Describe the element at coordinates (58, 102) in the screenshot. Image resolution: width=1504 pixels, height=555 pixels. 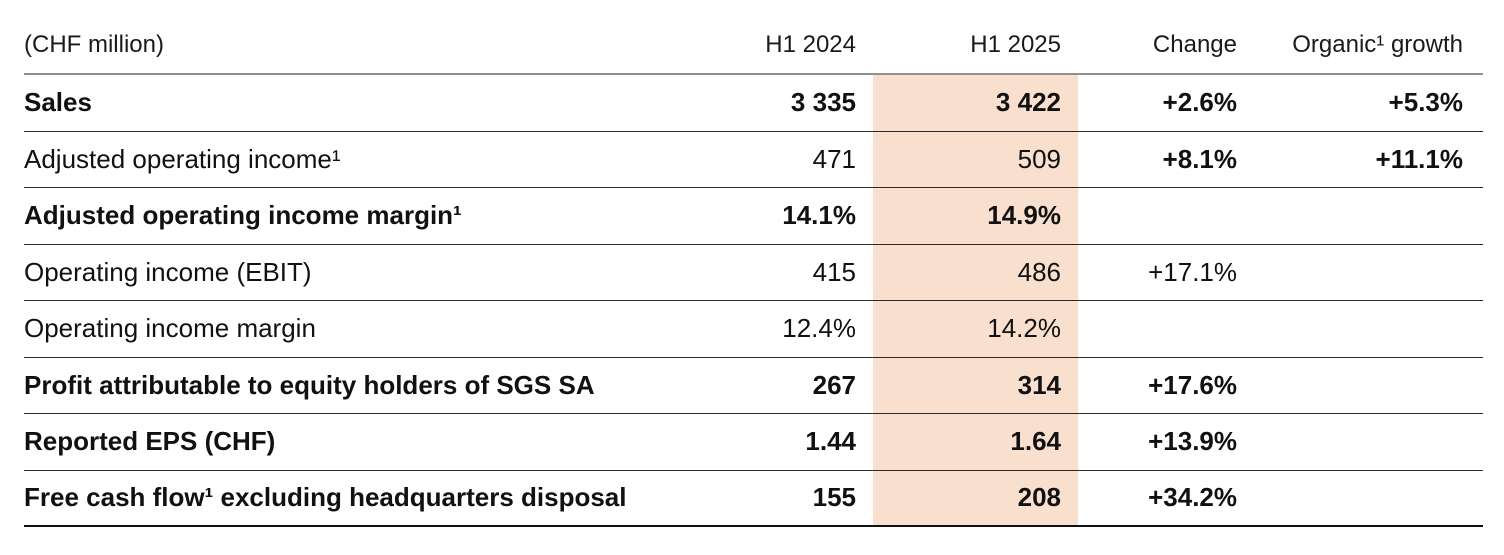
I see `row-label: Sales` at that location.